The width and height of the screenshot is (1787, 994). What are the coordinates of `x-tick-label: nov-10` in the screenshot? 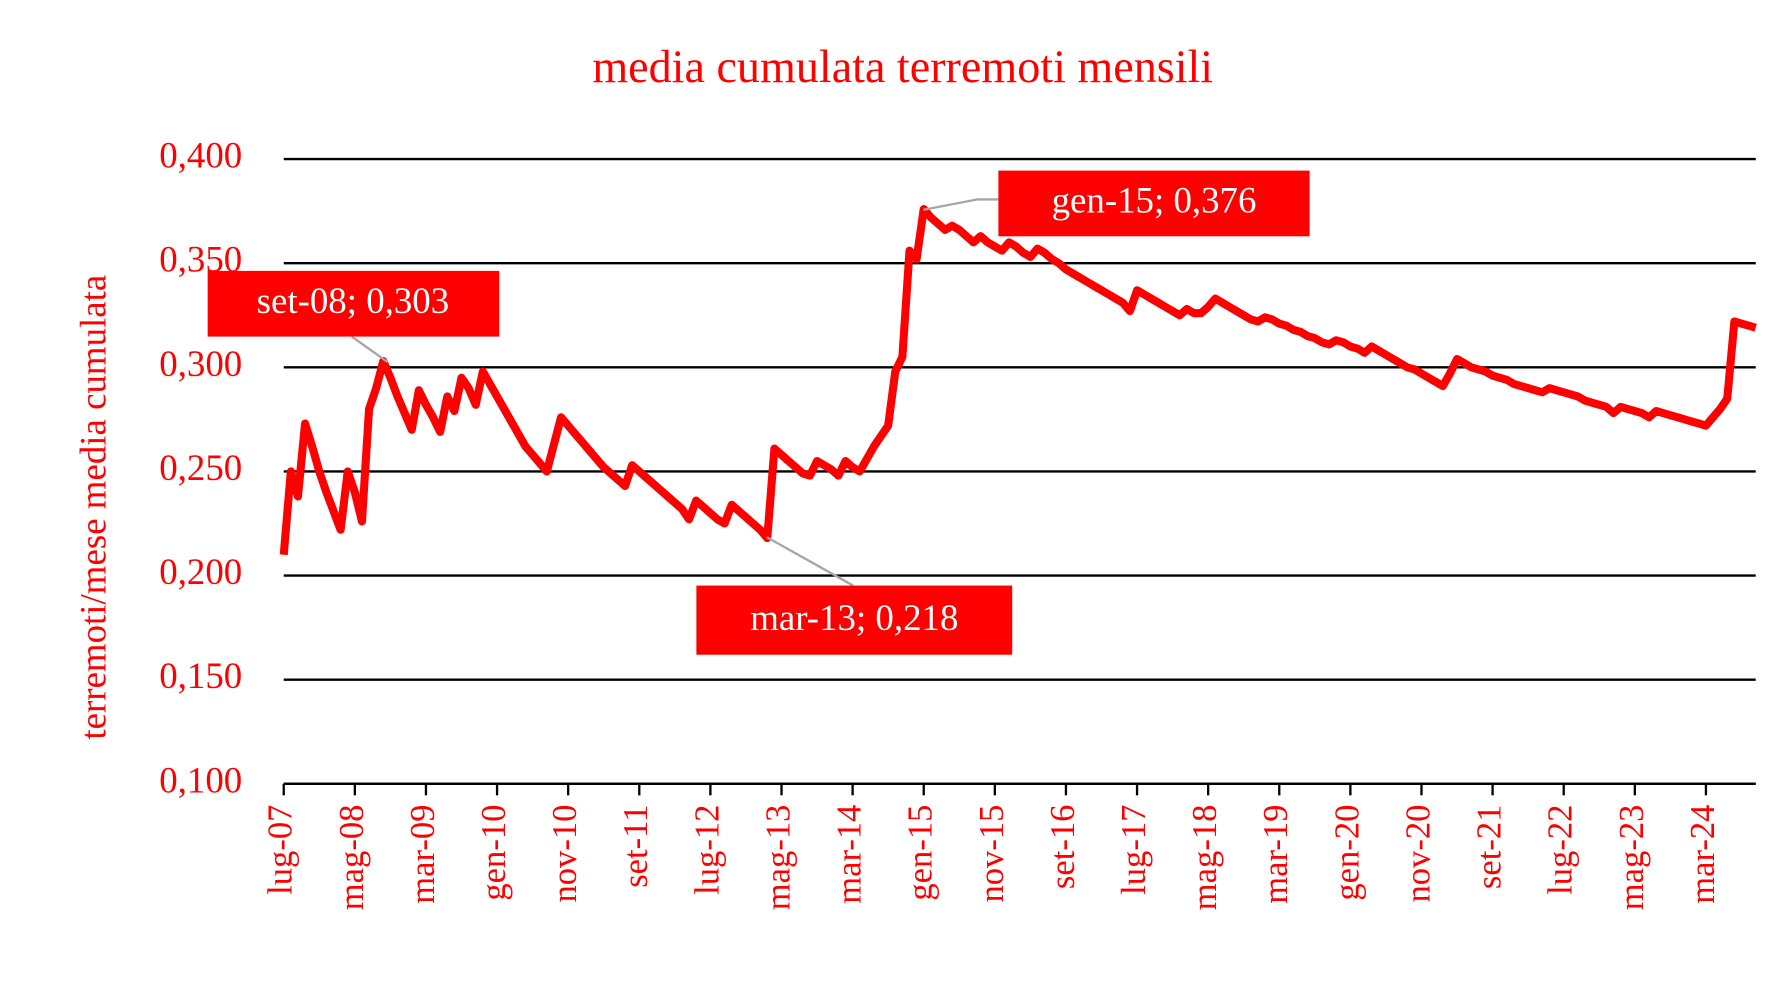 It's located at (565, 854).